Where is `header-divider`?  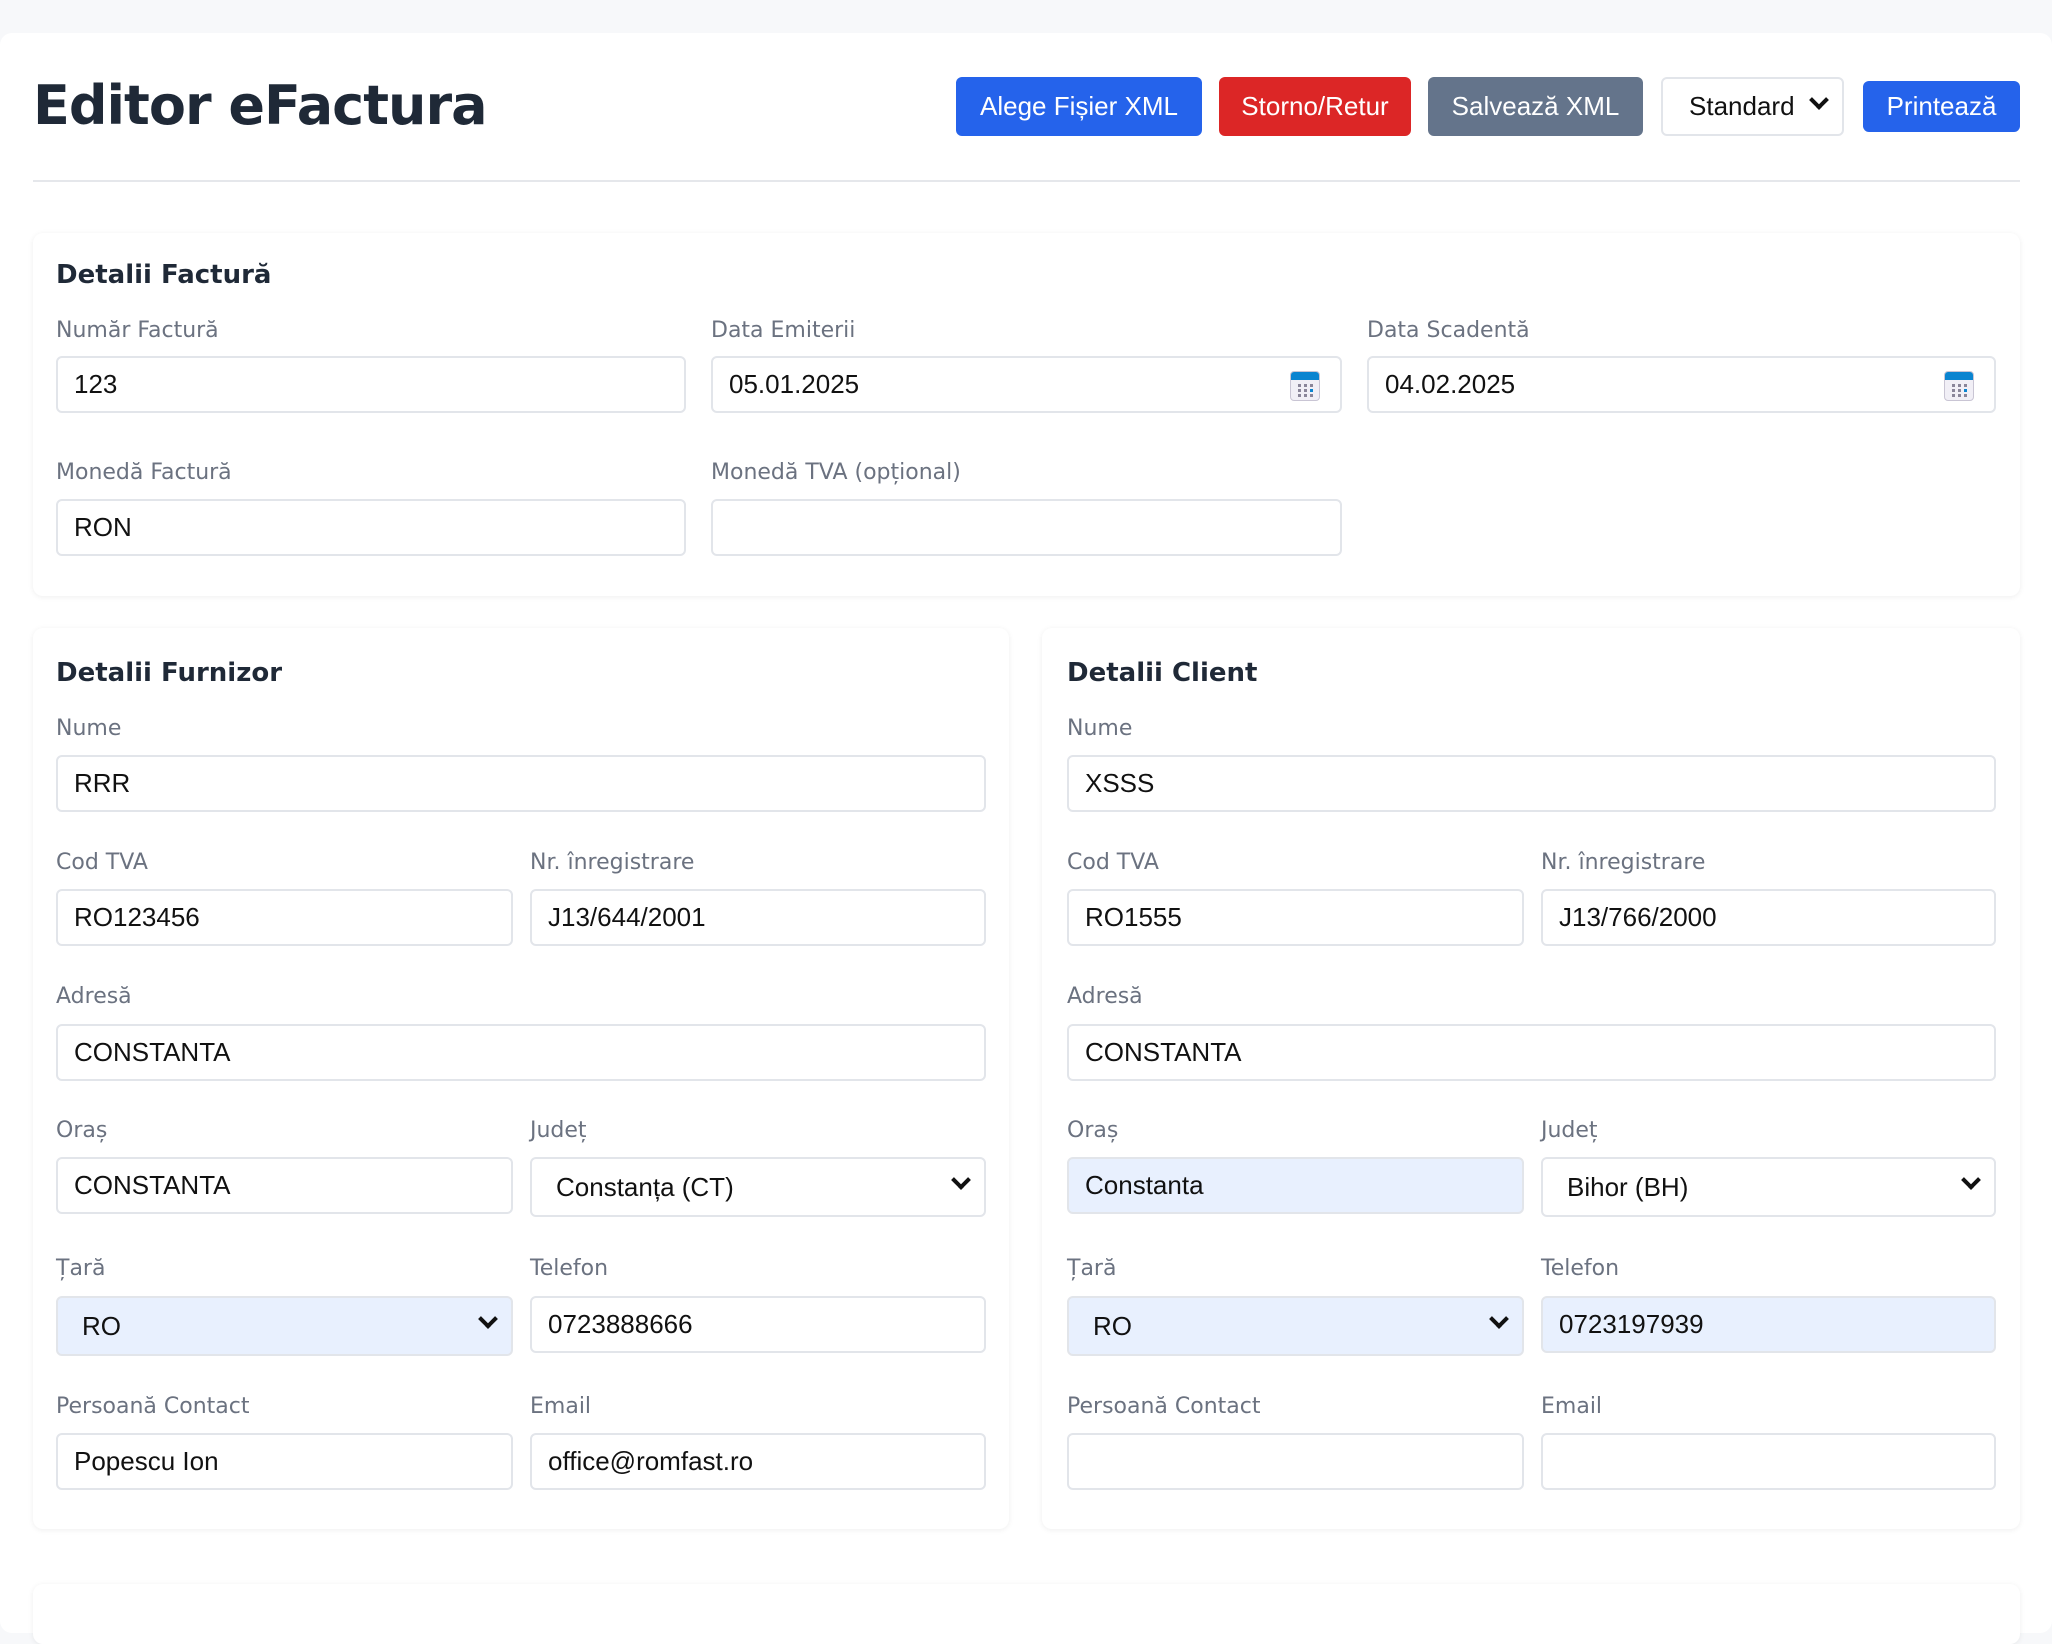 header-divider is located at coordinates (1026, 181).